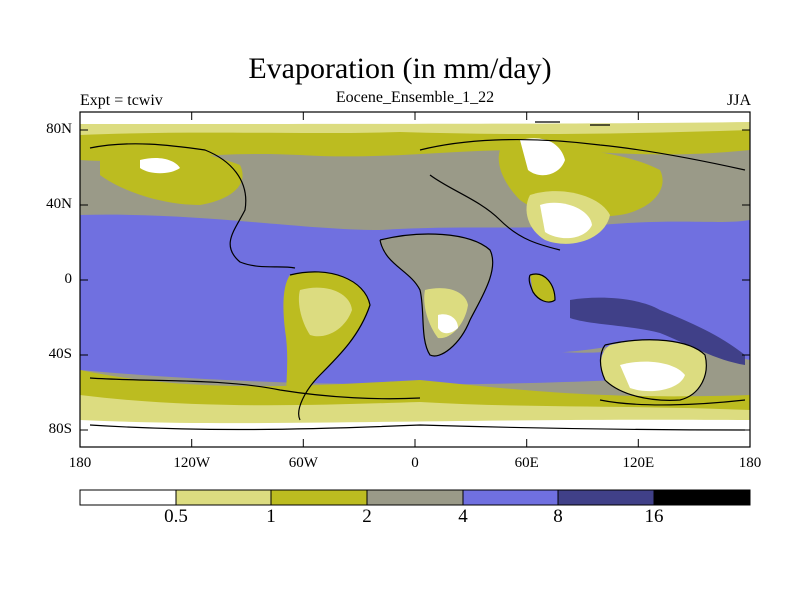 Image resolution: width=800 pixels, height=600 pixels. I want to click on colorbar-label: 2, so click(367, 516).